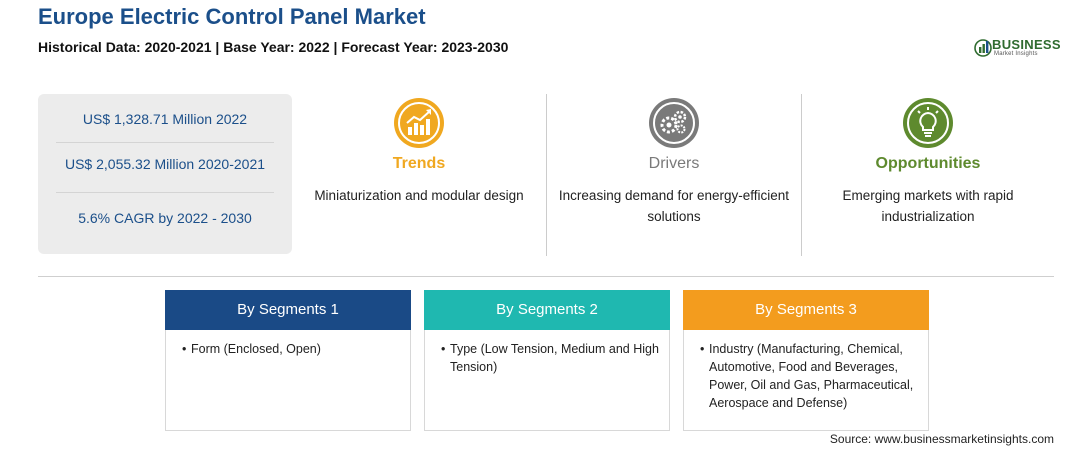 This screenshot has height=449, width=1092. What do you see at coordinates (288, 360) in the screenshot?
I see `segment-card-1: By Segments 1 • Form (Enclosed, Open)` at bounding box center [288, 360].